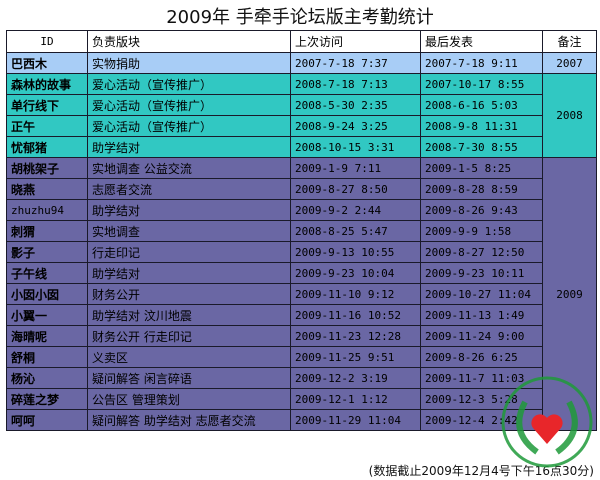  I want to click on stamp-logo, so click(547, 422).